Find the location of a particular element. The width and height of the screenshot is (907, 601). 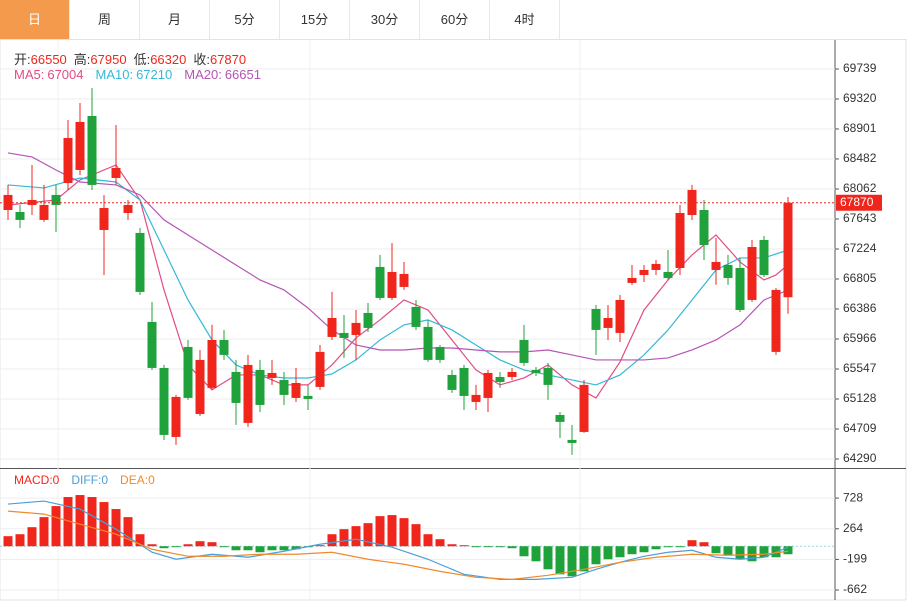

period-tab: 5分 is located at coordinates (245, 19).